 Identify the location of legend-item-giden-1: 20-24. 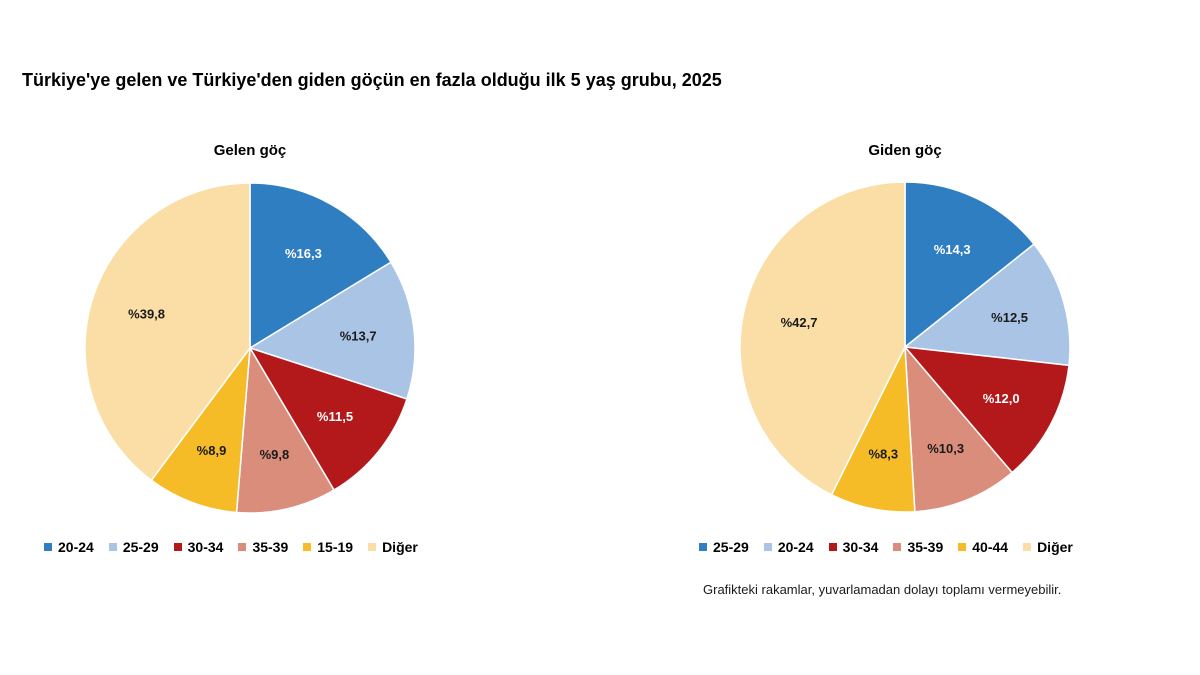
(788, 547).